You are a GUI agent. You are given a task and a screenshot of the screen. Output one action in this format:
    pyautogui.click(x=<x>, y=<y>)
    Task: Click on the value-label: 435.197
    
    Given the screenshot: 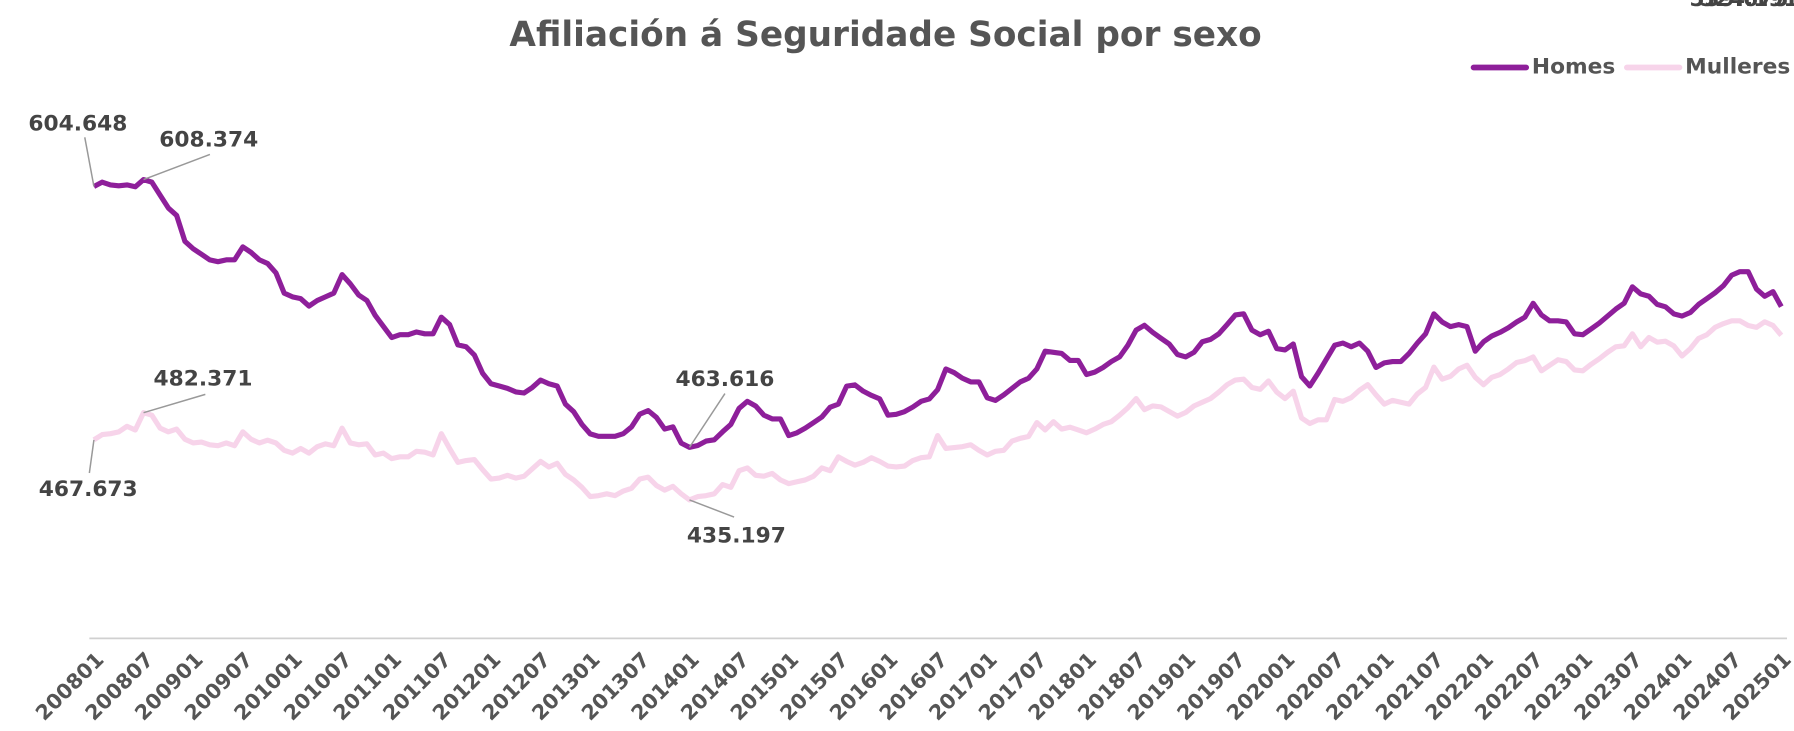 What is the action you would take?
    pyautogui.click(x=736, y=536)
    